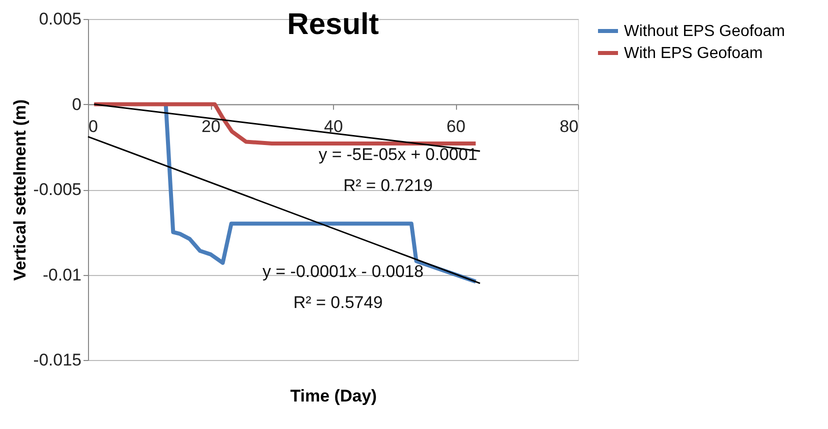 This screenshot has width=828, height=429. Describe the element at coordinates (57, 189) in the screenshot. I see `y-tick-label: -0.005` at that location.